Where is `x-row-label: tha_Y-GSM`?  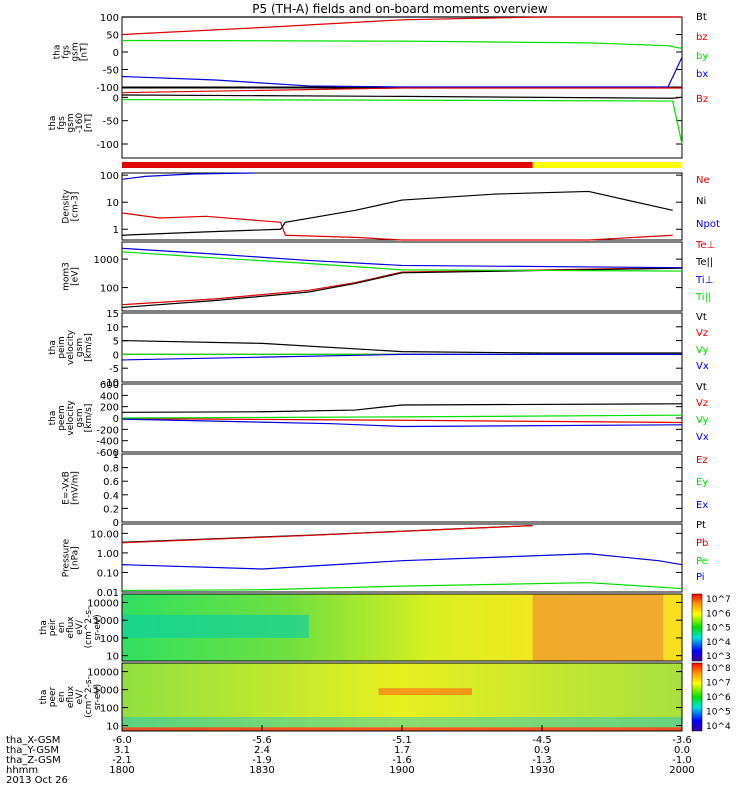 x-row-label: tha_Y-GSM is located at coordinates (32, 750).